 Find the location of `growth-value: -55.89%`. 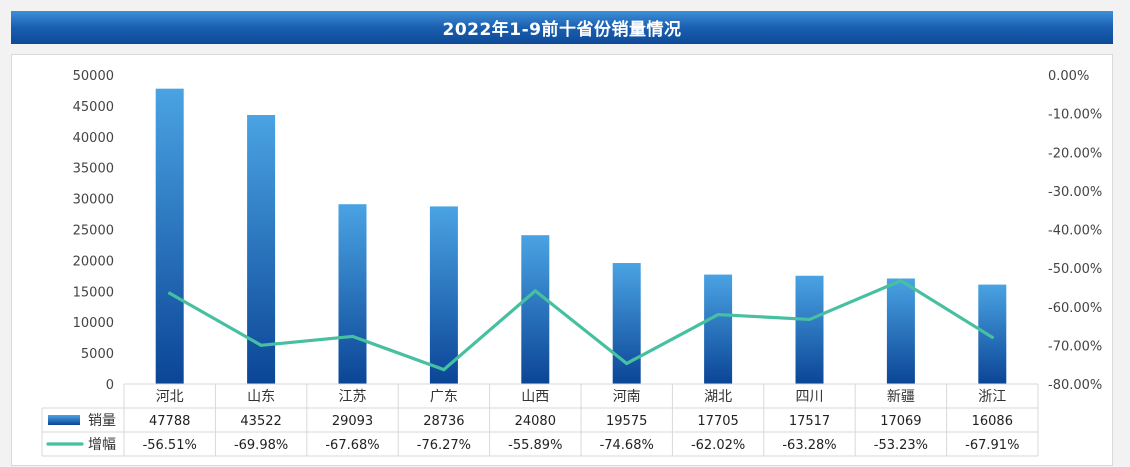

growth-value: -55.89% is located at coordinates (535, 445).